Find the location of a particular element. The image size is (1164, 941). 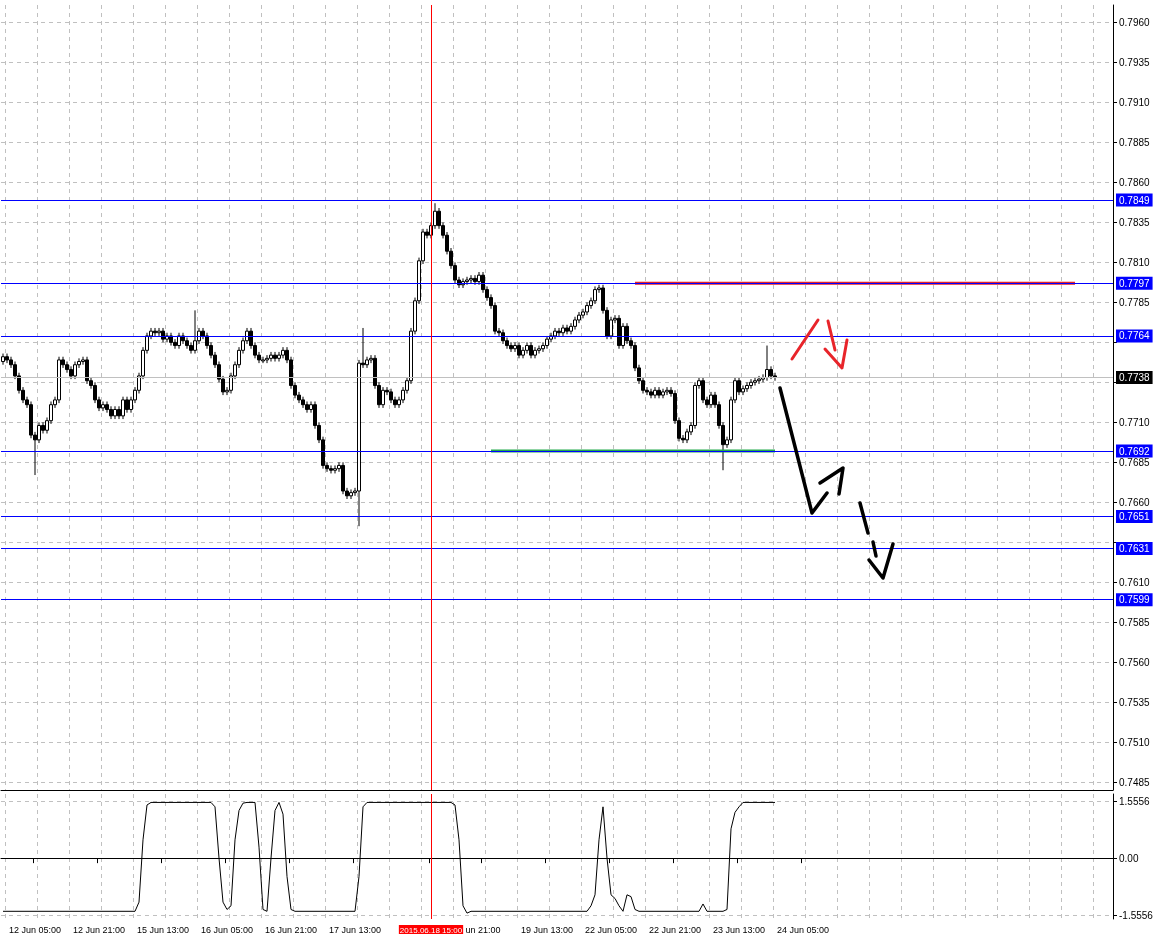

x-tick-label: 24 Jun 05:00 is located at coordinates (803, 929).